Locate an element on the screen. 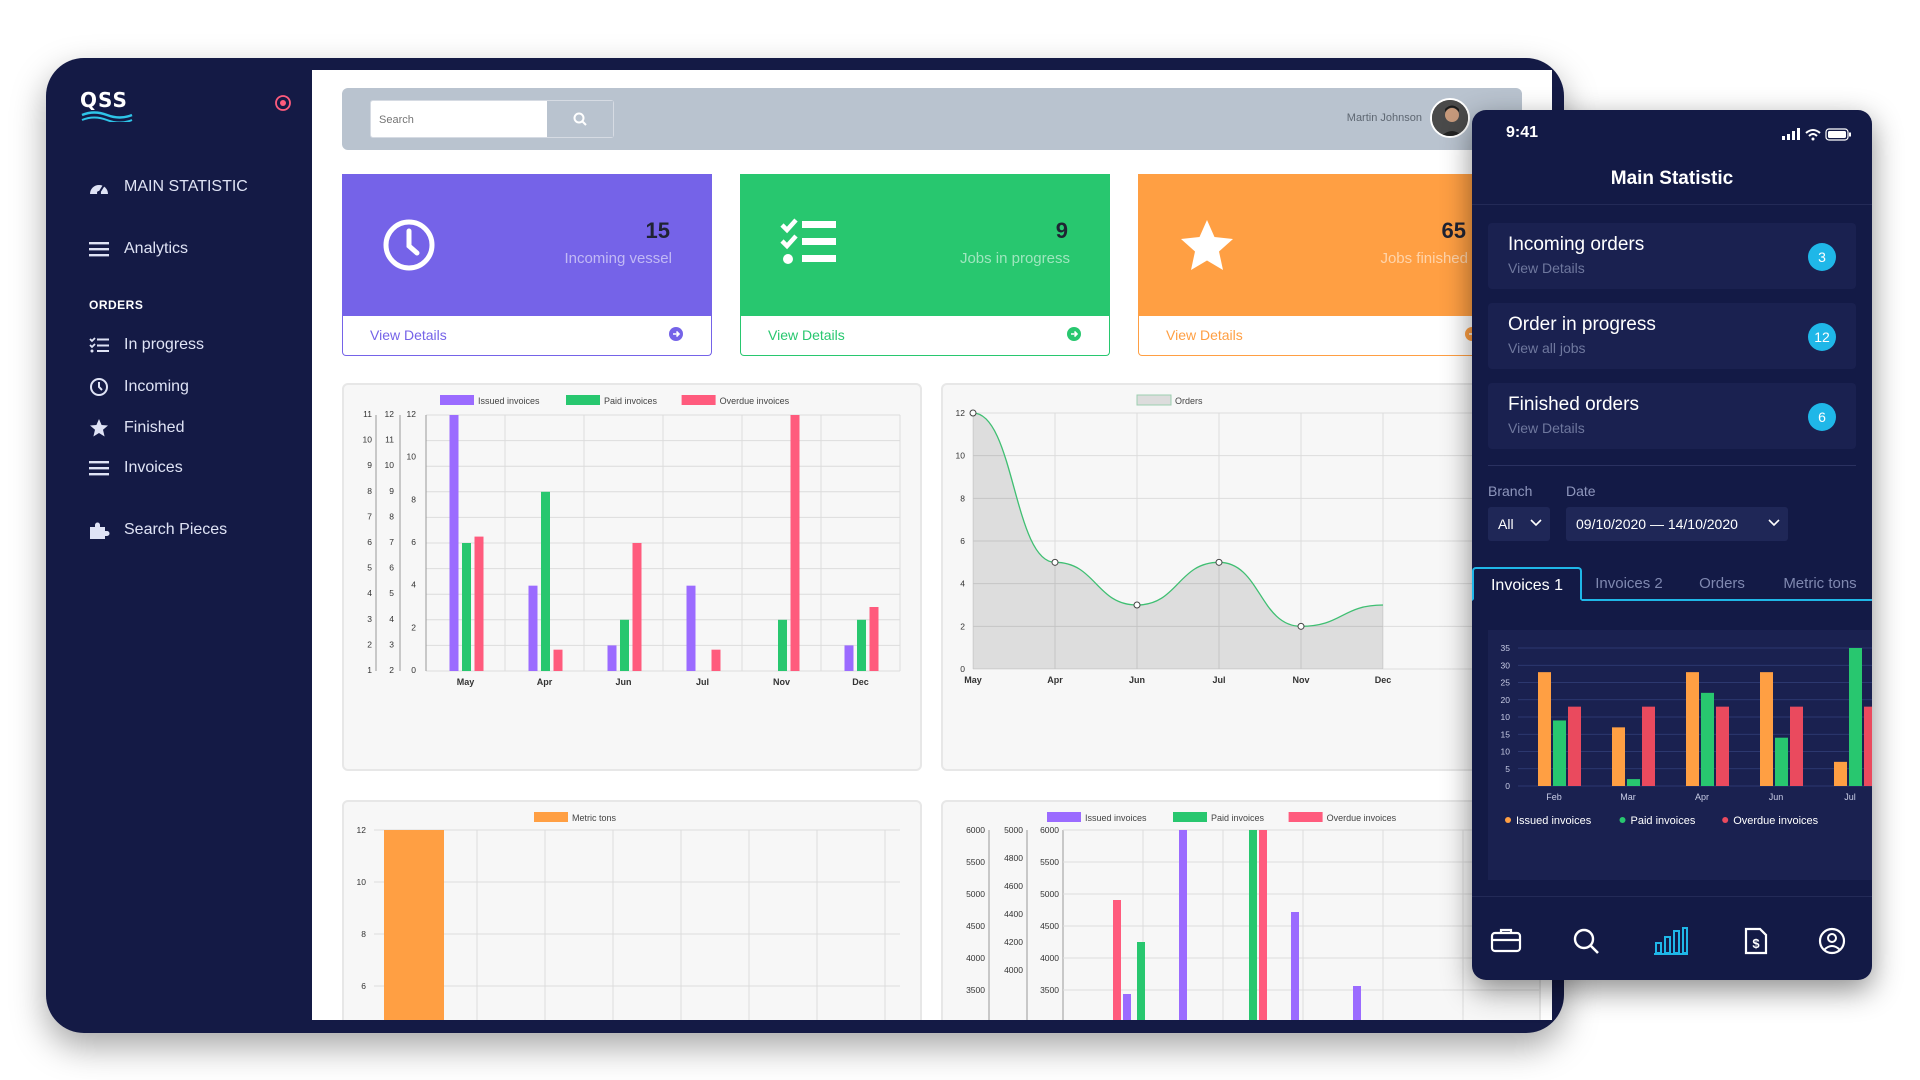  target-icon is located at coordinates (283, 103).